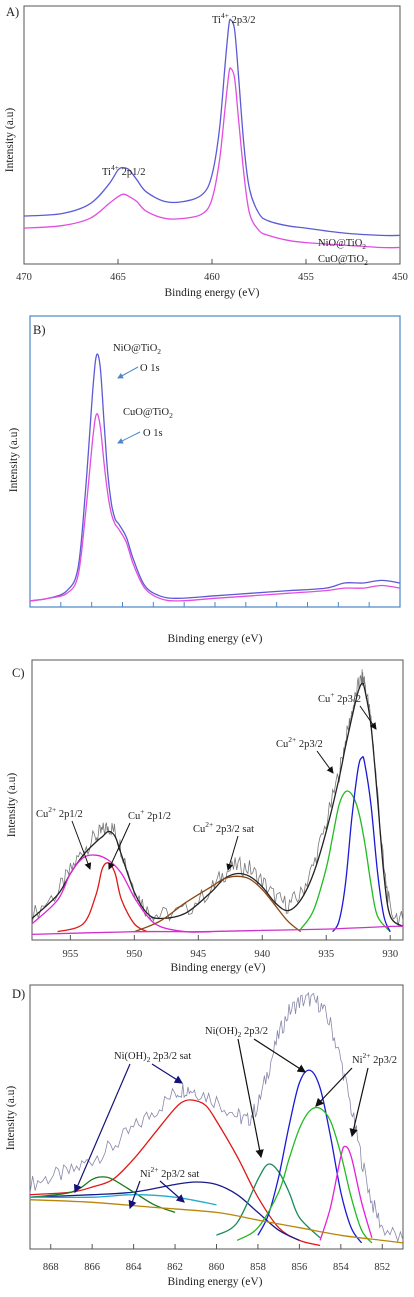  I want to click on annotation-cu1-2p1: Cu+ 2p1/2, so click(149, 814).